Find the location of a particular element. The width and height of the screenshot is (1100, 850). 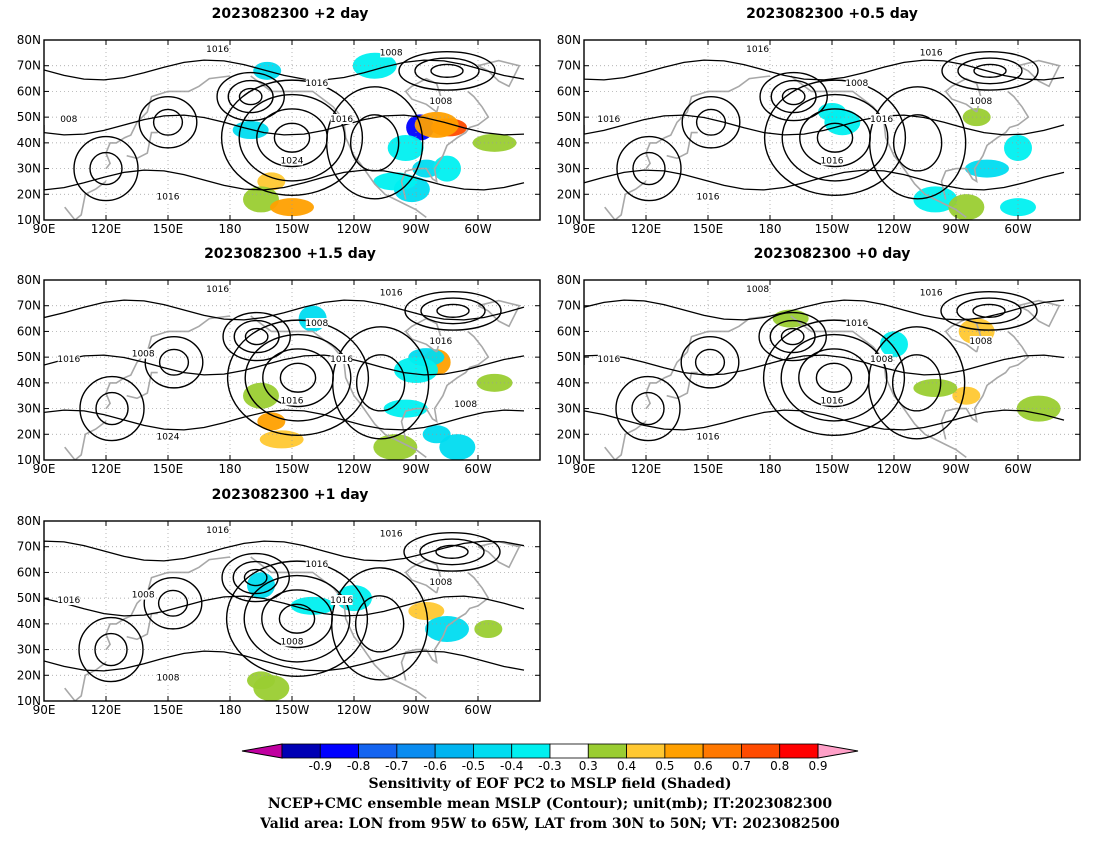

map-background is located at coordinates (832, 370).